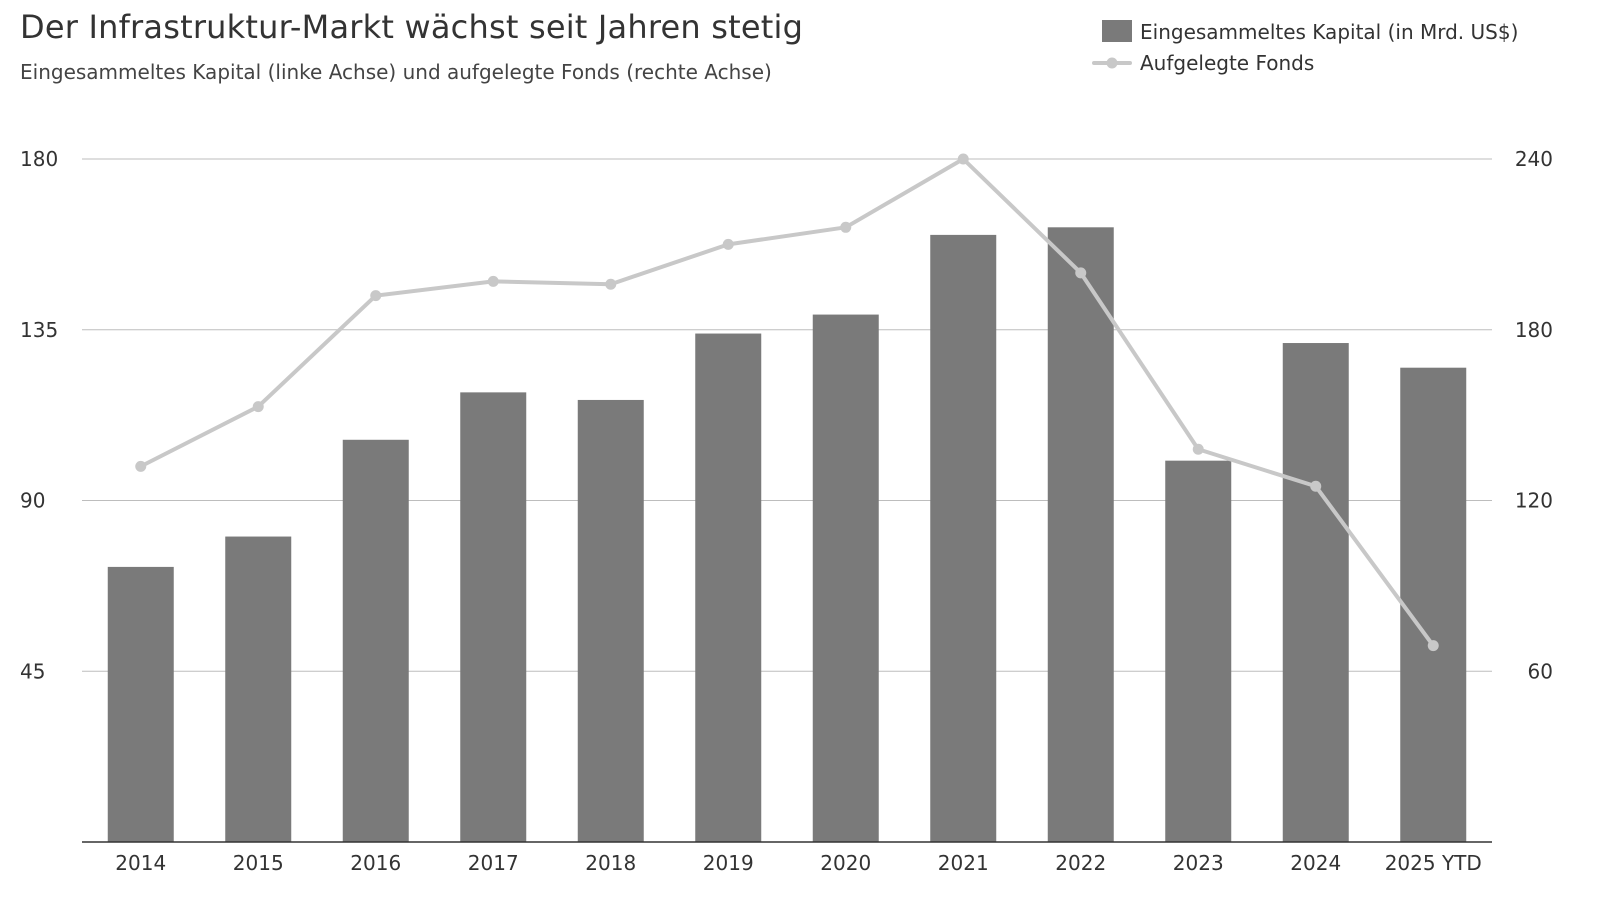 The height and width of the screenshot is (908, 1600). I want to click on x-tick-label: 2018, so click(610, 863).